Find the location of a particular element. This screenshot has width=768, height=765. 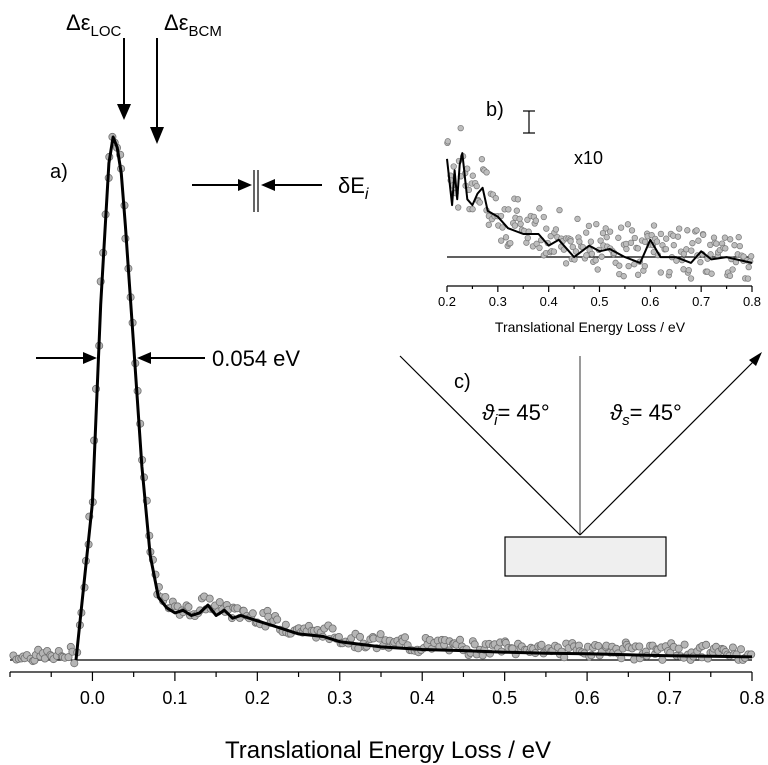

fwhm-marker: 0.054 eV is located at coordinates (168, 358).